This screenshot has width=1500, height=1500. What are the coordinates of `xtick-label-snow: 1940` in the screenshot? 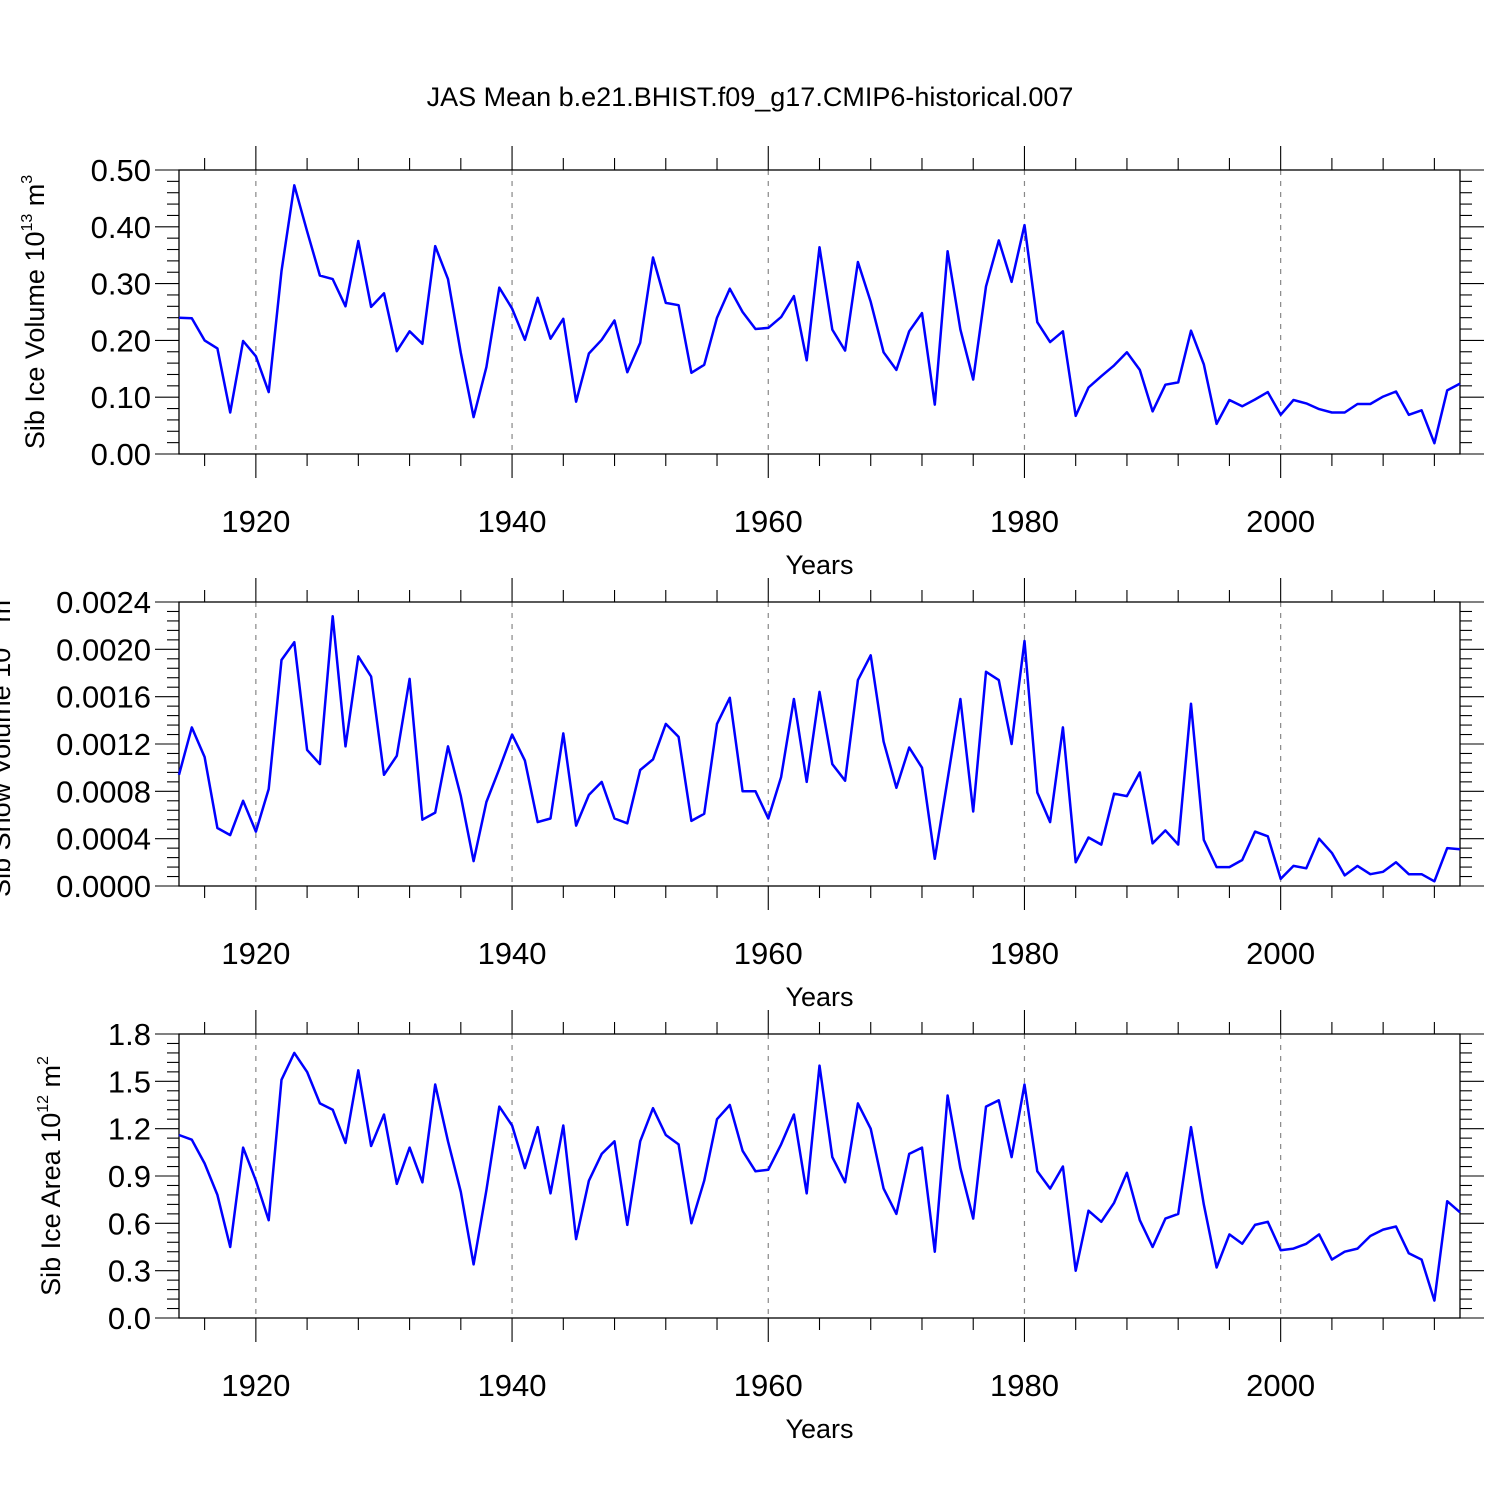 It's located at (512, 953).